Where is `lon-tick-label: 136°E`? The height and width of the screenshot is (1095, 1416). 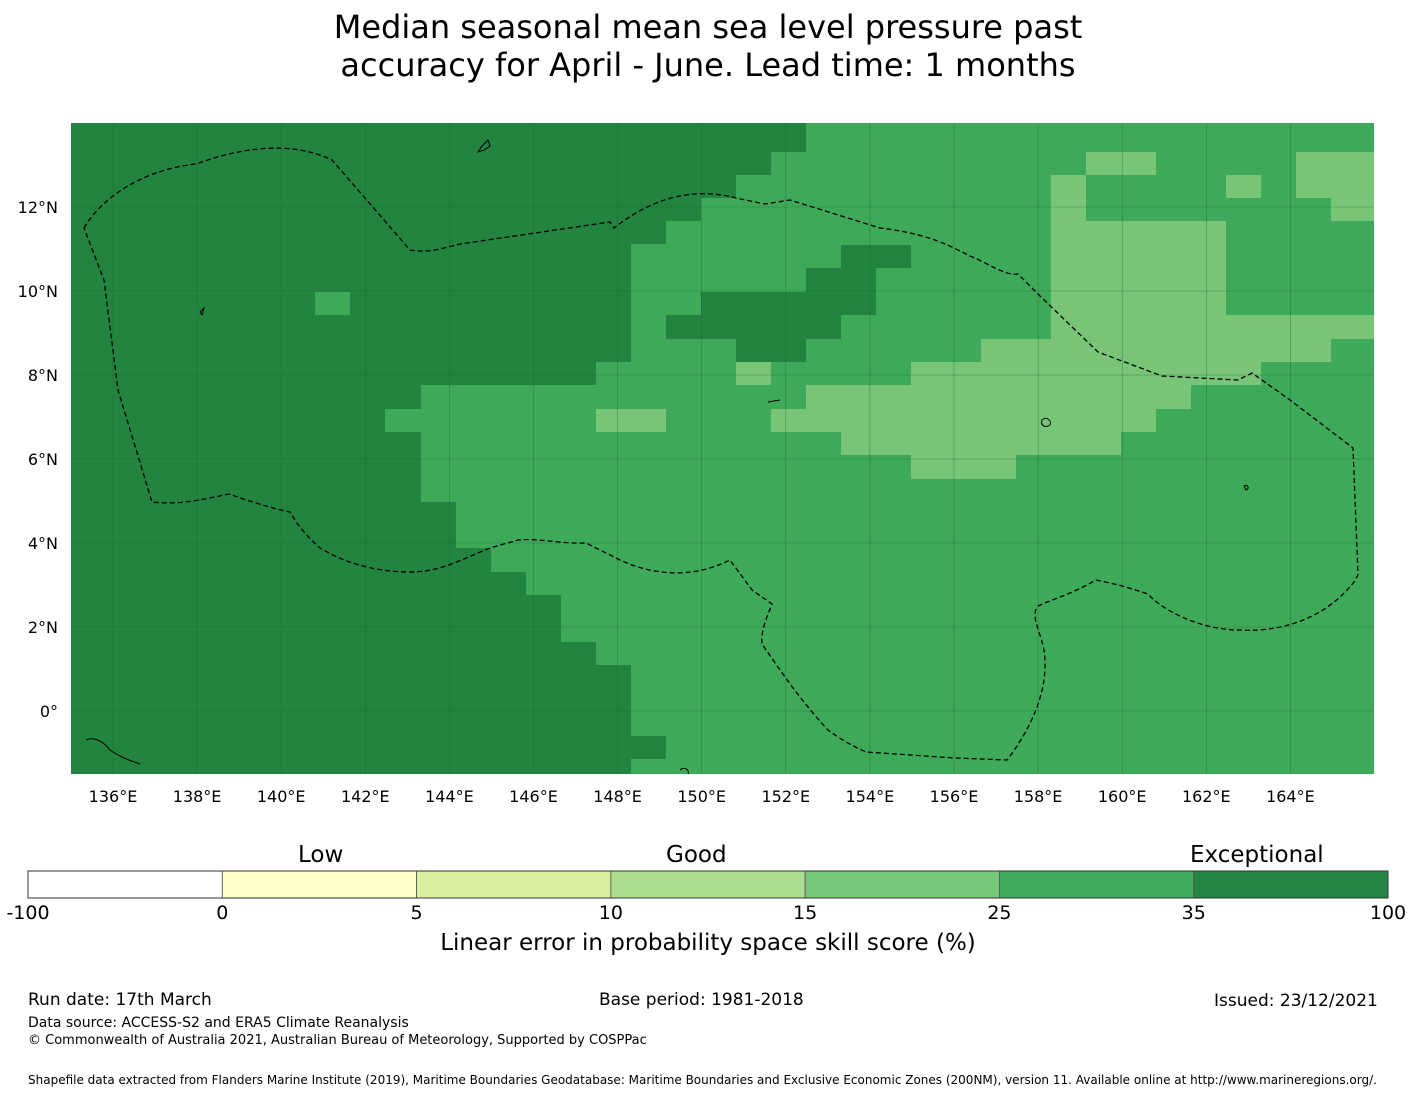
lon-tick-label: 136°E is located at coordinates (113, 796).